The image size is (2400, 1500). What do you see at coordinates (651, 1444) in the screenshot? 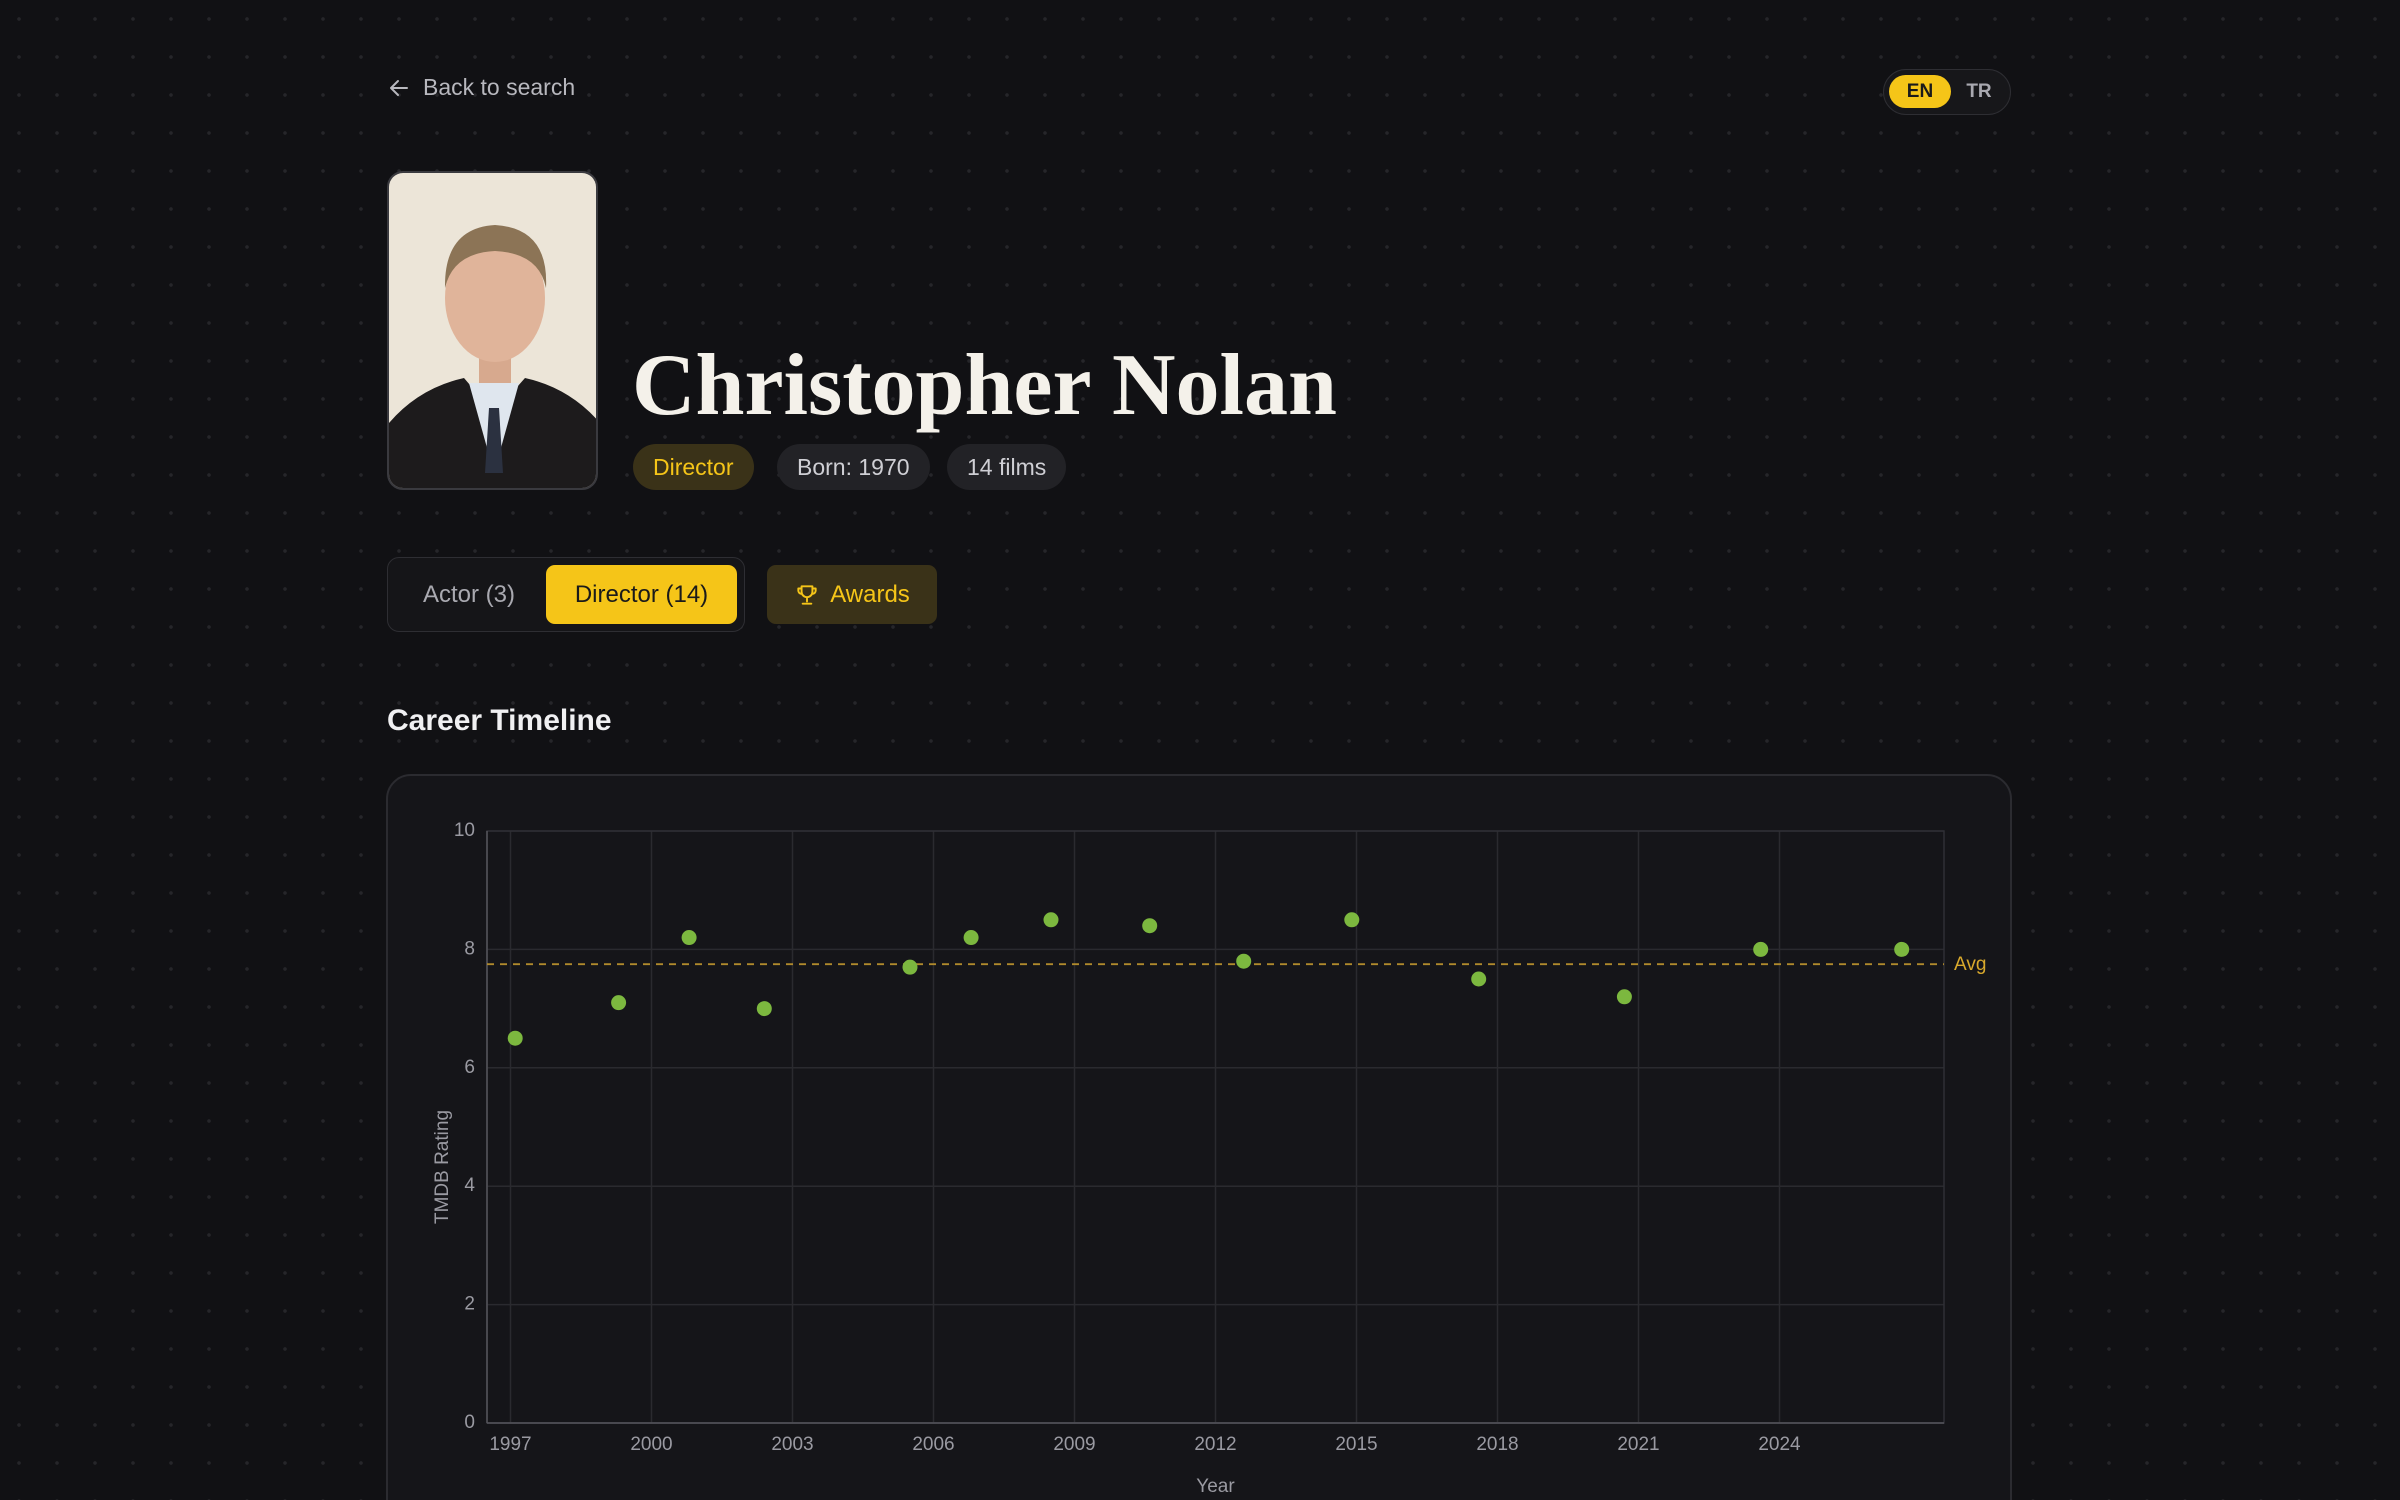
I see `x-tick-label: 2000` at bounding box center [651, 1444].